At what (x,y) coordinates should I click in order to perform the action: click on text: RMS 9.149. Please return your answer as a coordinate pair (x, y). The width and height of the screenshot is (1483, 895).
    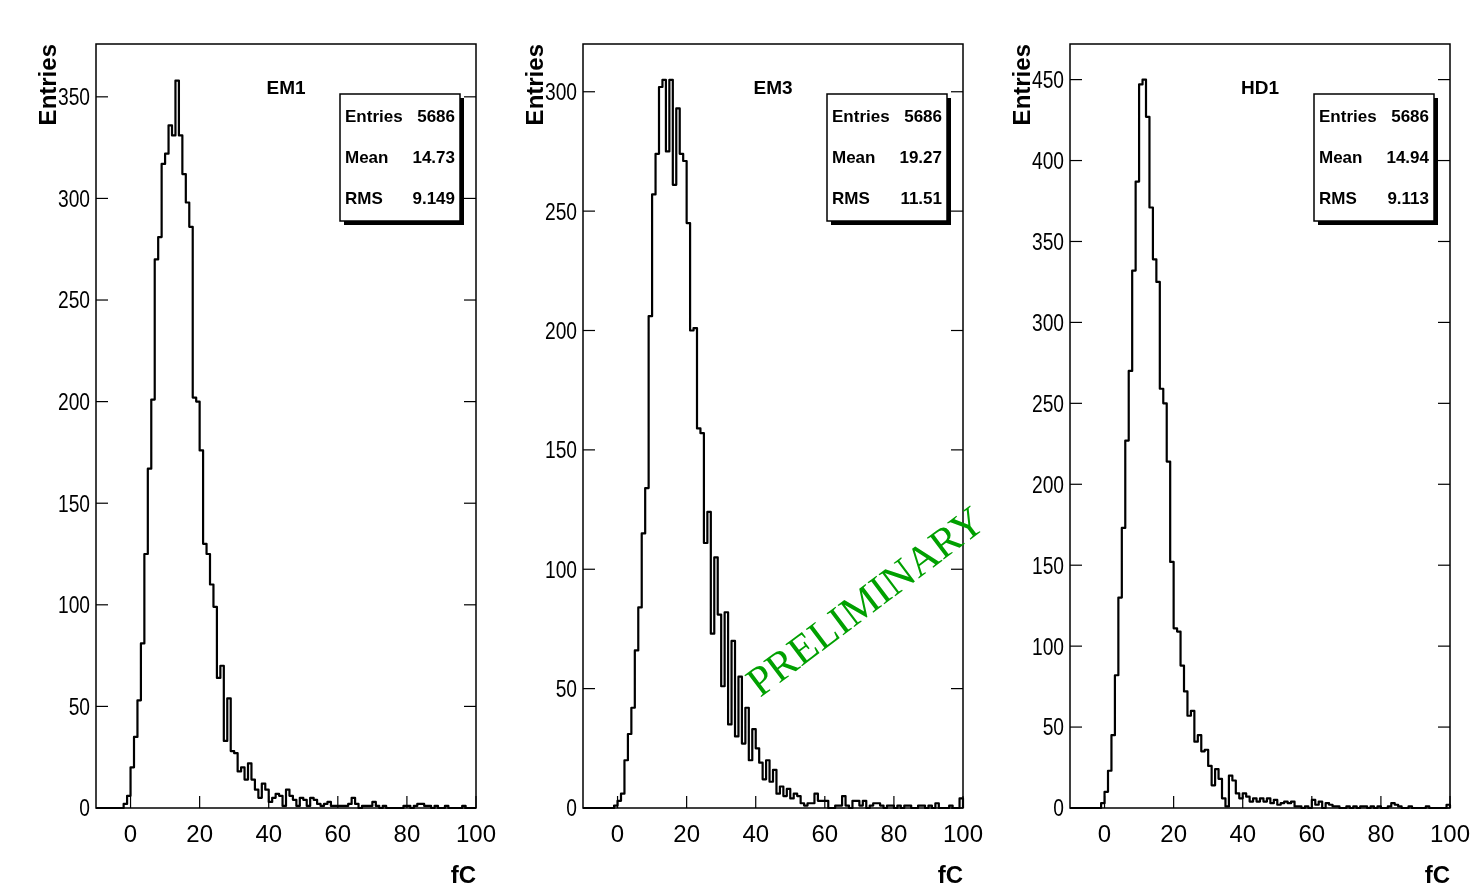
    Looking at the image, I should click on (400, 198).